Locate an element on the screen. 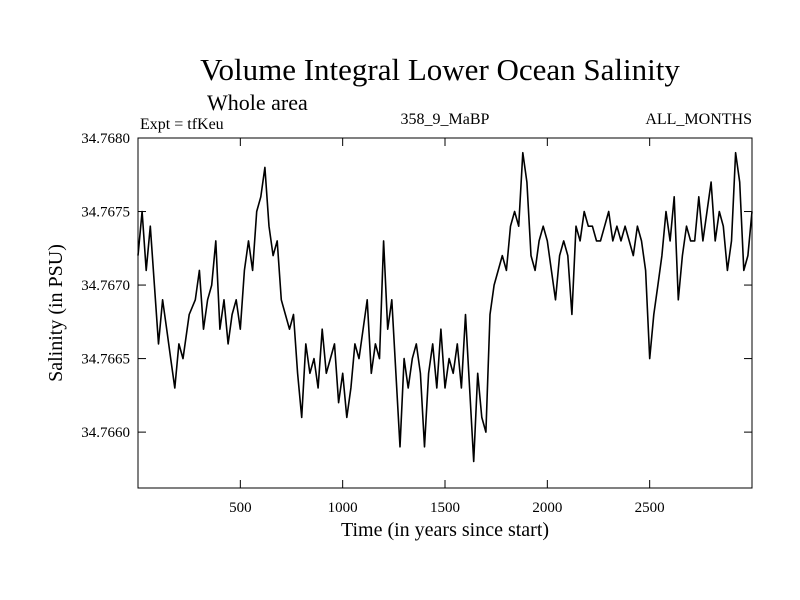 This screenshot has height=600, width=800. y-tick-label: 34.7675 is located at coordinates (105, 213).